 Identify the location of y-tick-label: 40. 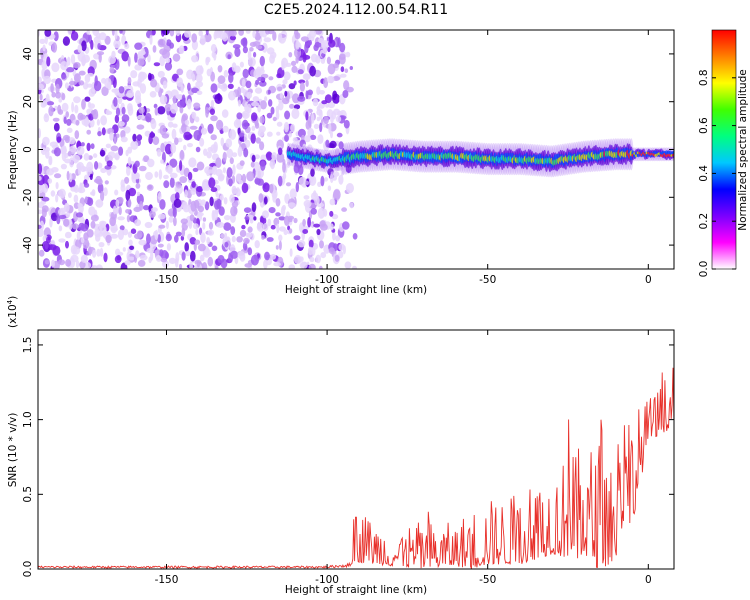
(28, 53).